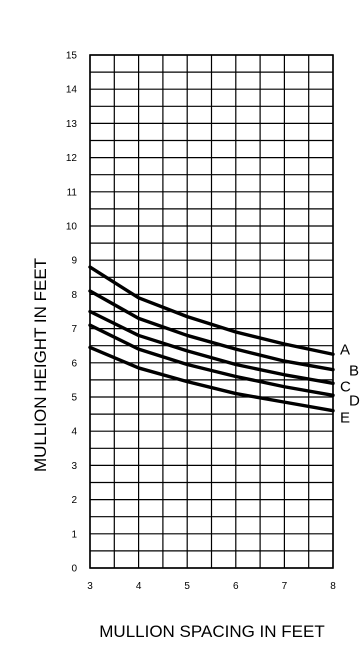 Image resolution: width=364 pixels, height=646 pixels. I want to click on y-tick-label: 13, so click(72, 124).